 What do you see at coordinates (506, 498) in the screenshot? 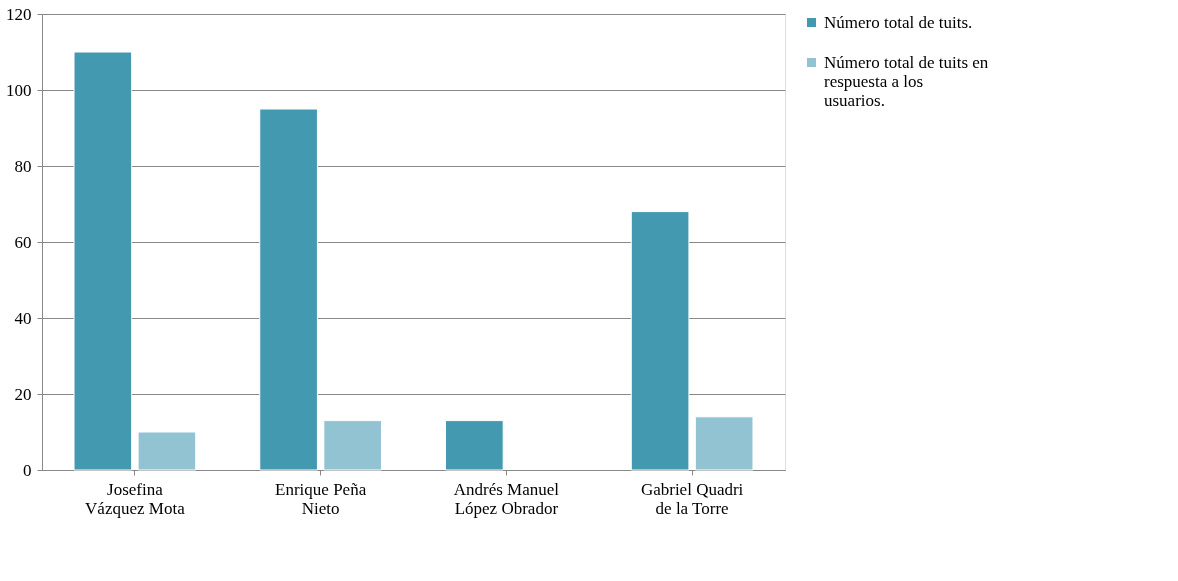
I see `x-tick-label: Andrés Manuel López Obrador` at bounding box center [506, 498].